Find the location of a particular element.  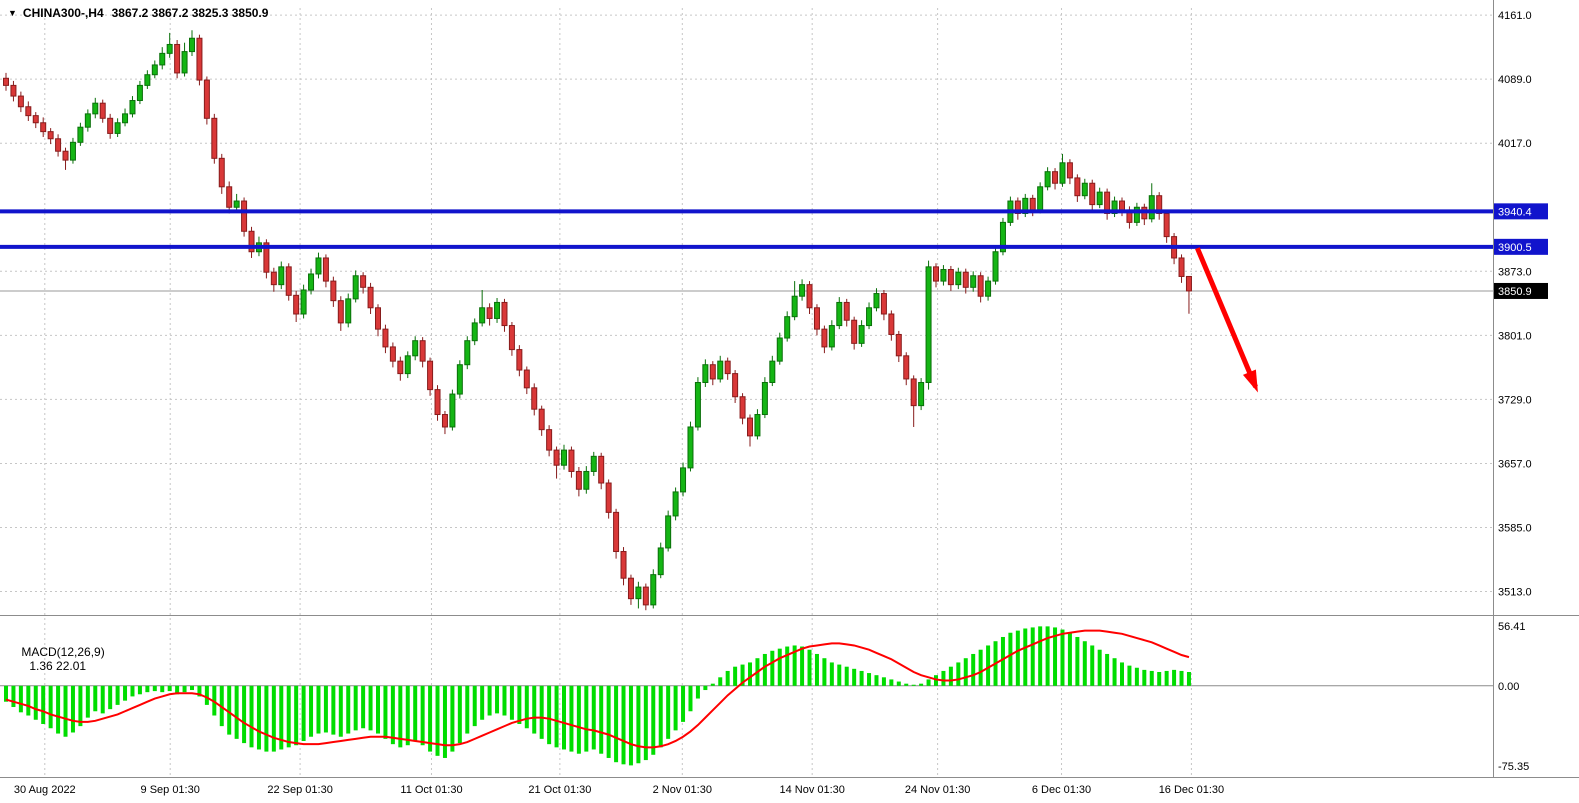

price-line-badge-label: 3900.5 is located at coordinates (1515, 248).